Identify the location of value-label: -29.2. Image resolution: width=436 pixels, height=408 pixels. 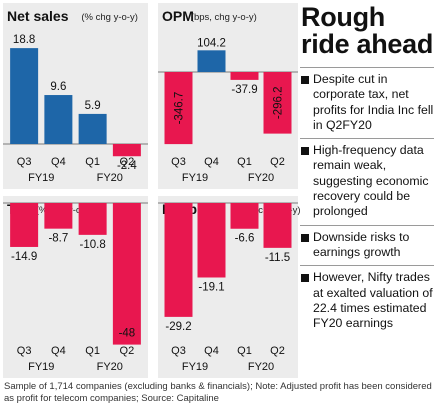
(178, 327).